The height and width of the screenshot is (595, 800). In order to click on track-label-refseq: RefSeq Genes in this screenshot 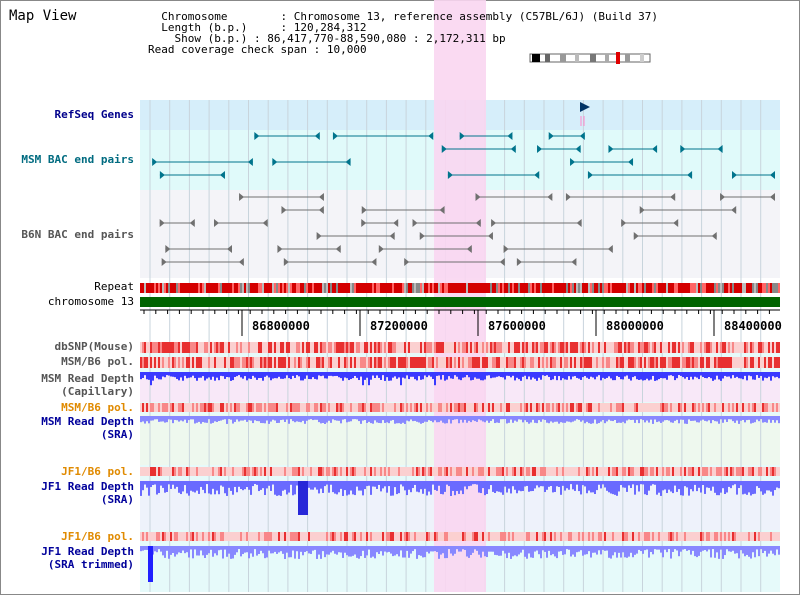, I will do `click(94, 114)`.